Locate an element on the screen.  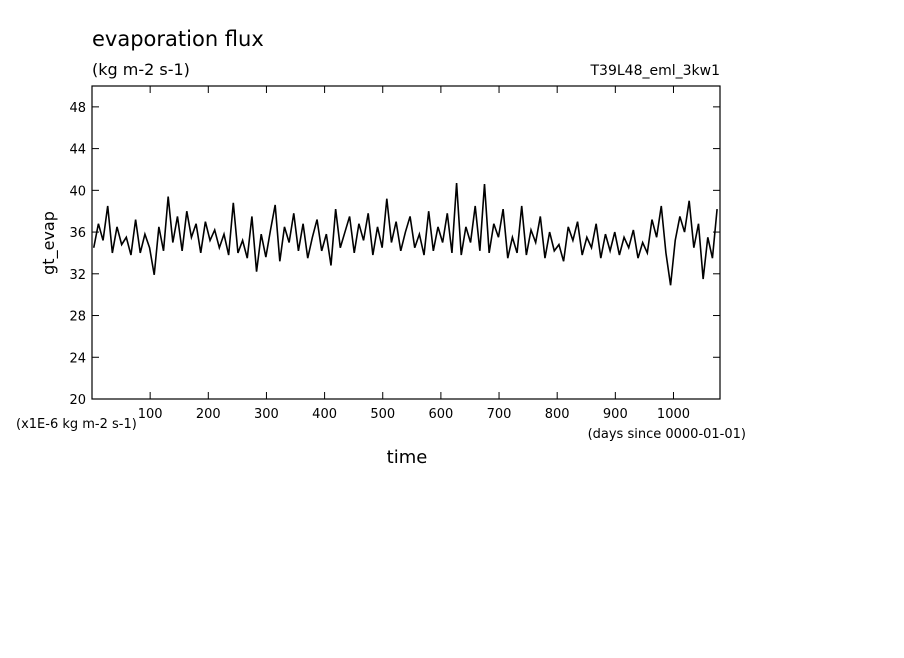
y-tick-label: 24 is located at coordinates (77, 358).